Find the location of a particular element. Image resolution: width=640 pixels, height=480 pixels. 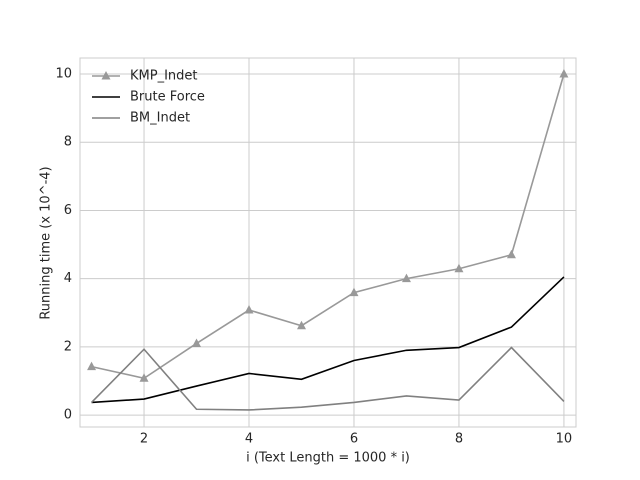

y-tick-label: 6 is located at coordinates (68, 210).